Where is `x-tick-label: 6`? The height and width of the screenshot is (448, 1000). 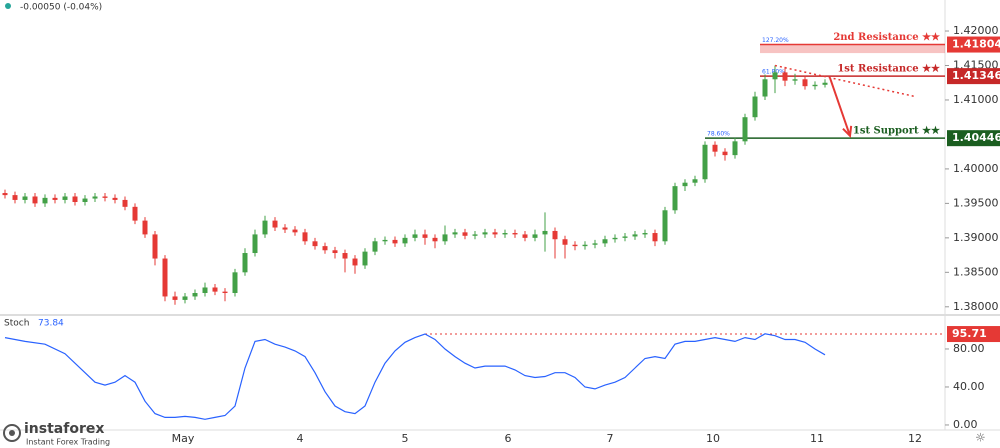
x-tick-label: 6 is located at coordinates (508, 438).